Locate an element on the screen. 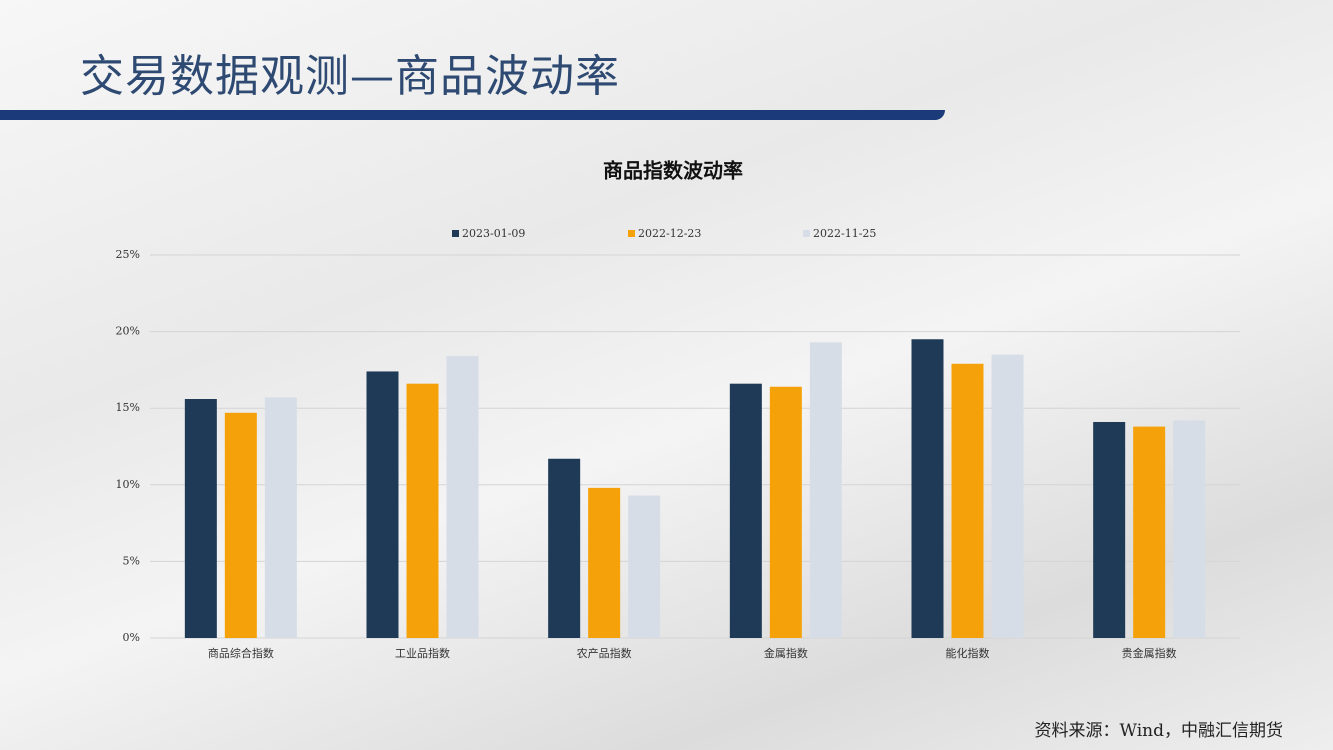 The image size is (1333, 750). x-tick-label: 贵金属指数 is located at coordinates (1149, 653).